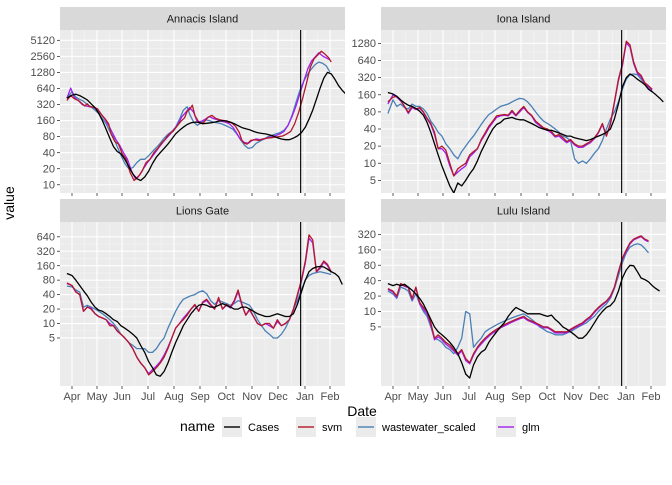 Image resolution: width=672 pixels, height=485 pixels. I want to click on legend: name Cases svm wastewater_scaled glm, so click(360, 427).